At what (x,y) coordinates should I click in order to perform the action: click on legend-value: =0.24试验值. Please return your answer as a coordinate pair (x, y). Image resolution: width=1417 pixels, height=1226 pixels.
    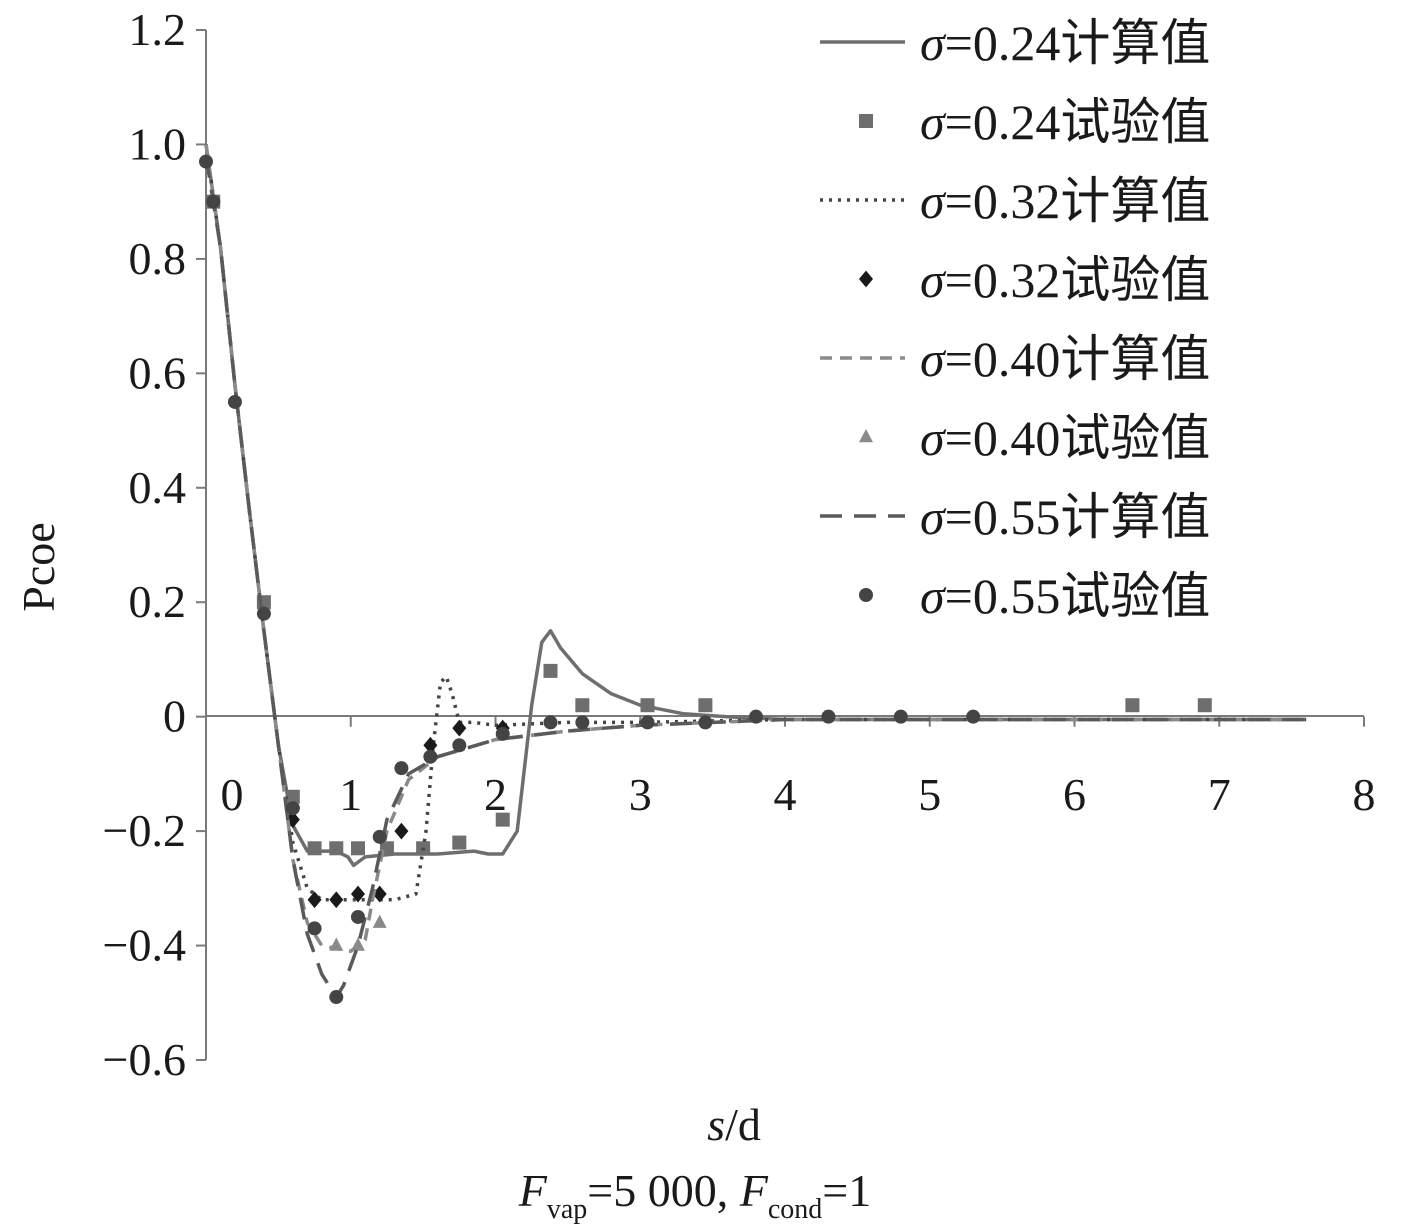
    Looking at the image, I should click on (1078, 122).